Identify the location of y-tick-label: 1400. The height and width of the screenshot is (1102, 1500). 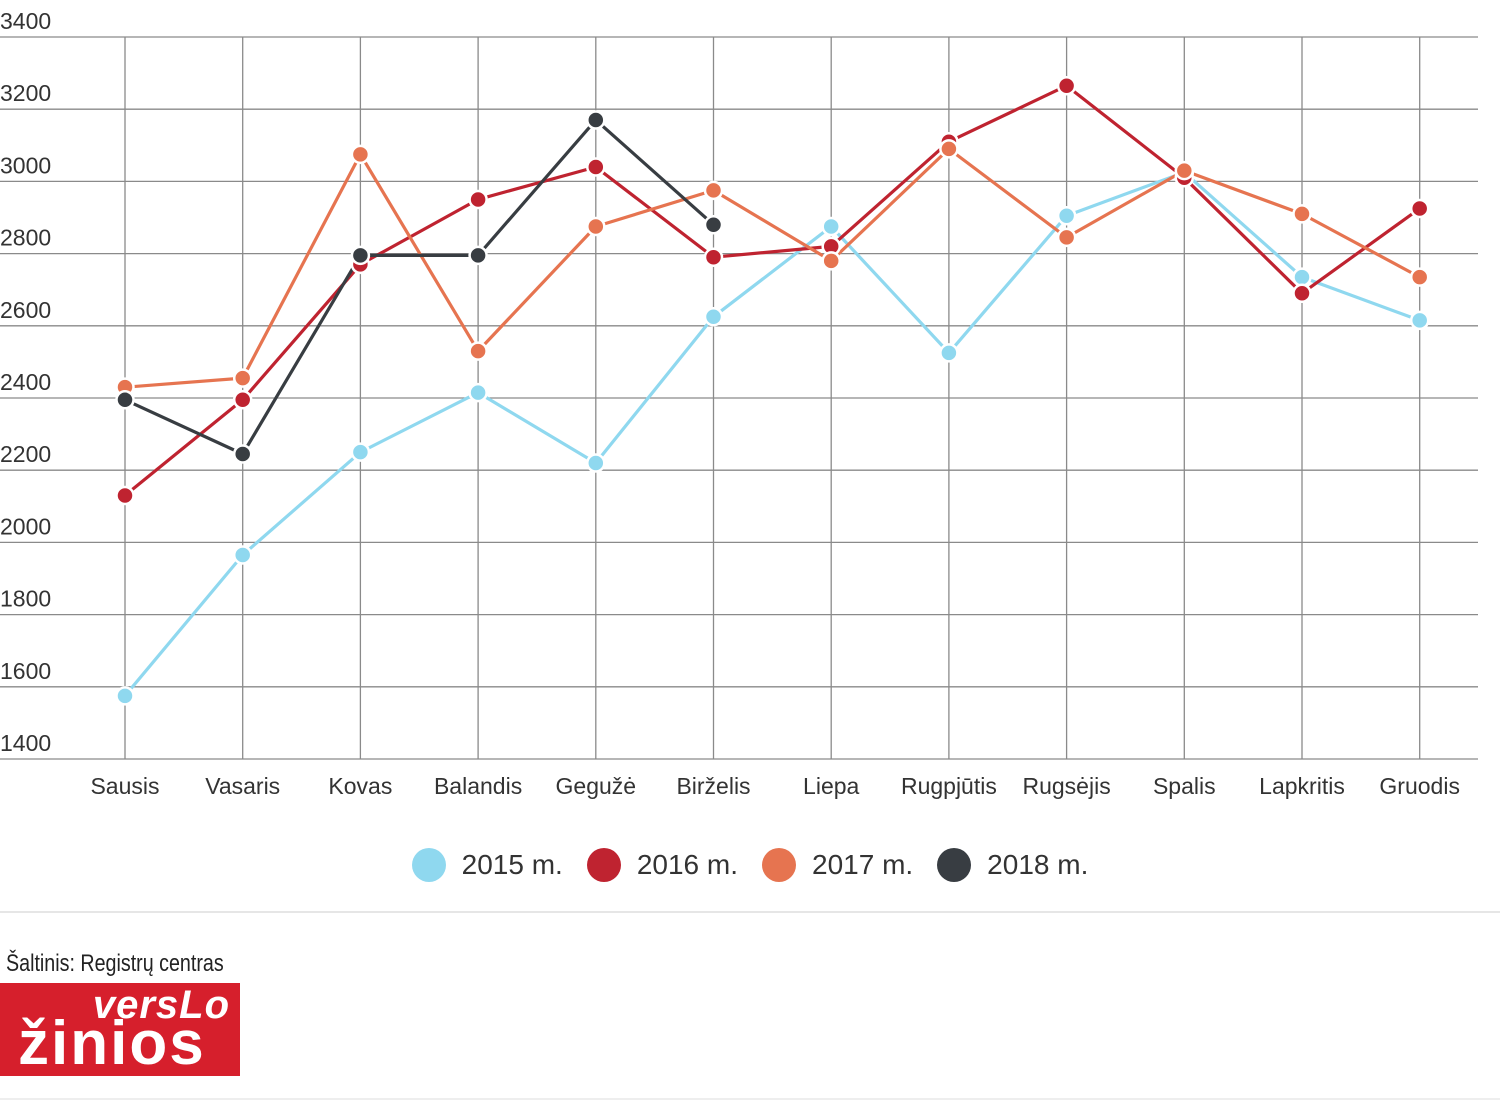
(25, 743).